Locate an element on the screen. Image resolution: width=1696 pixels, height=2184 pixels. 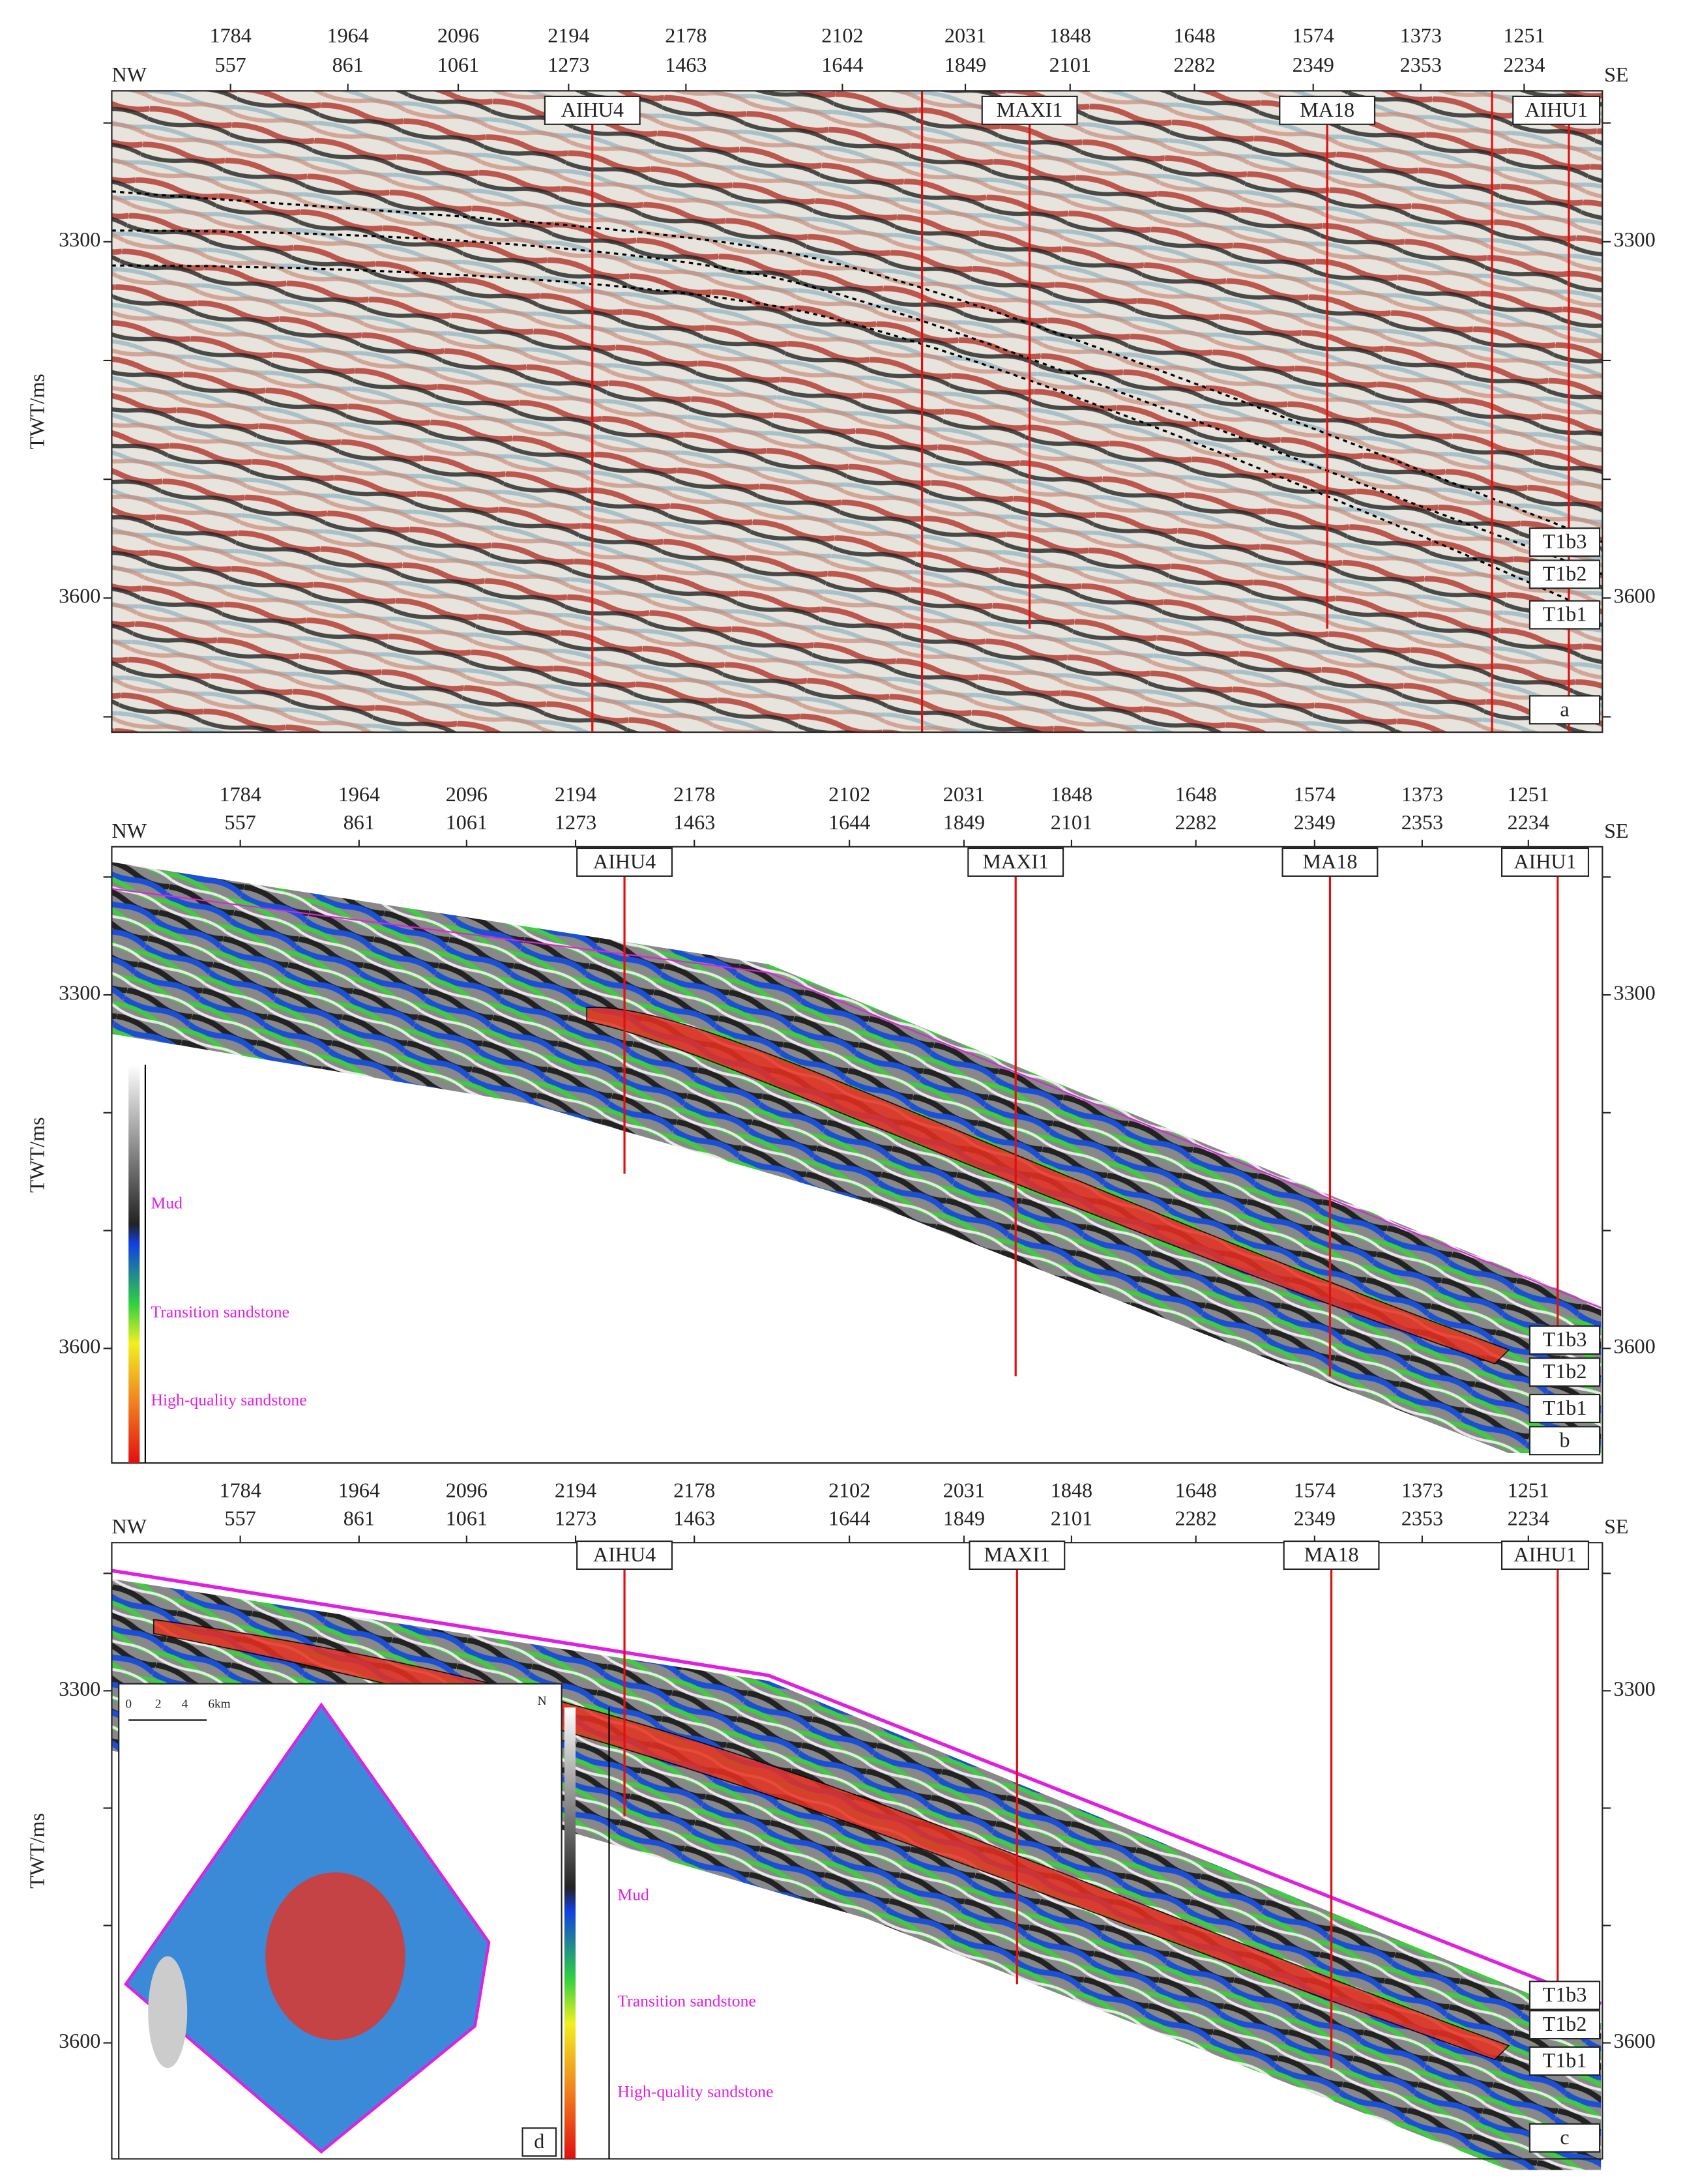
panel-label: d is located at coordinates (539, 2141).